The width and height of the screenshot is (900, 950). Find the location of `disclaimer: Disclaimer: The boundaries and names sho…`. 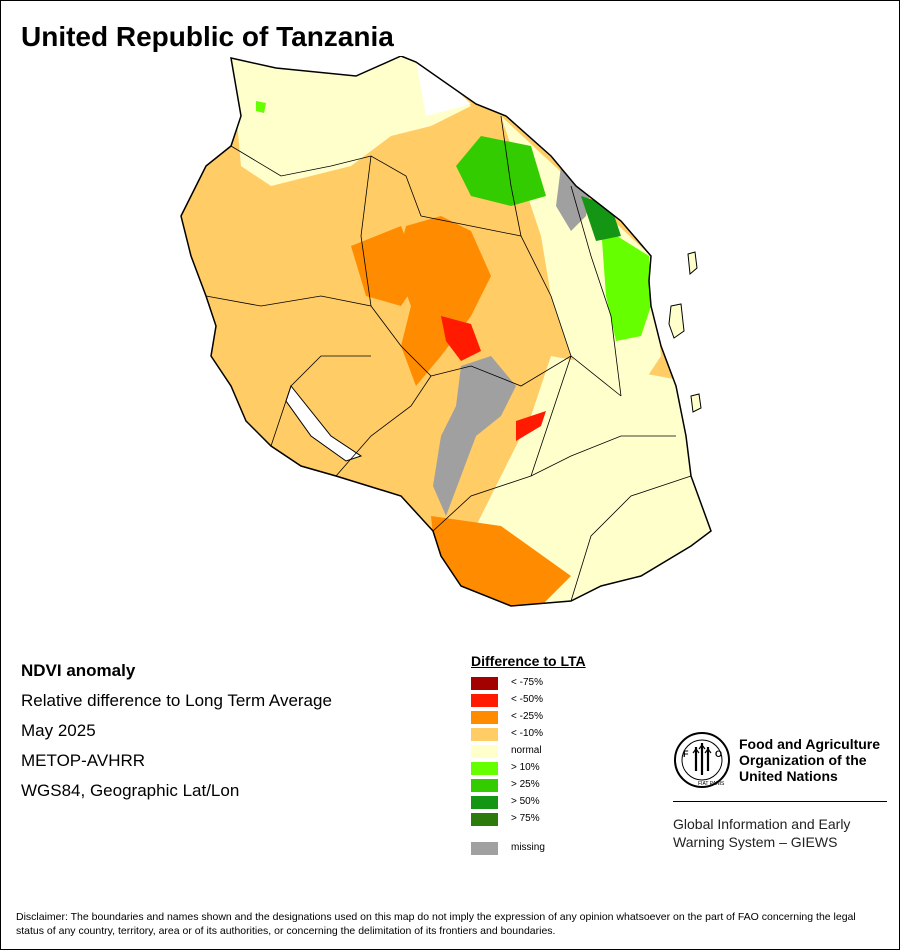

disclaimer: Disclaimer: The boundaries and names sho… is located at coordinates (436, 924).